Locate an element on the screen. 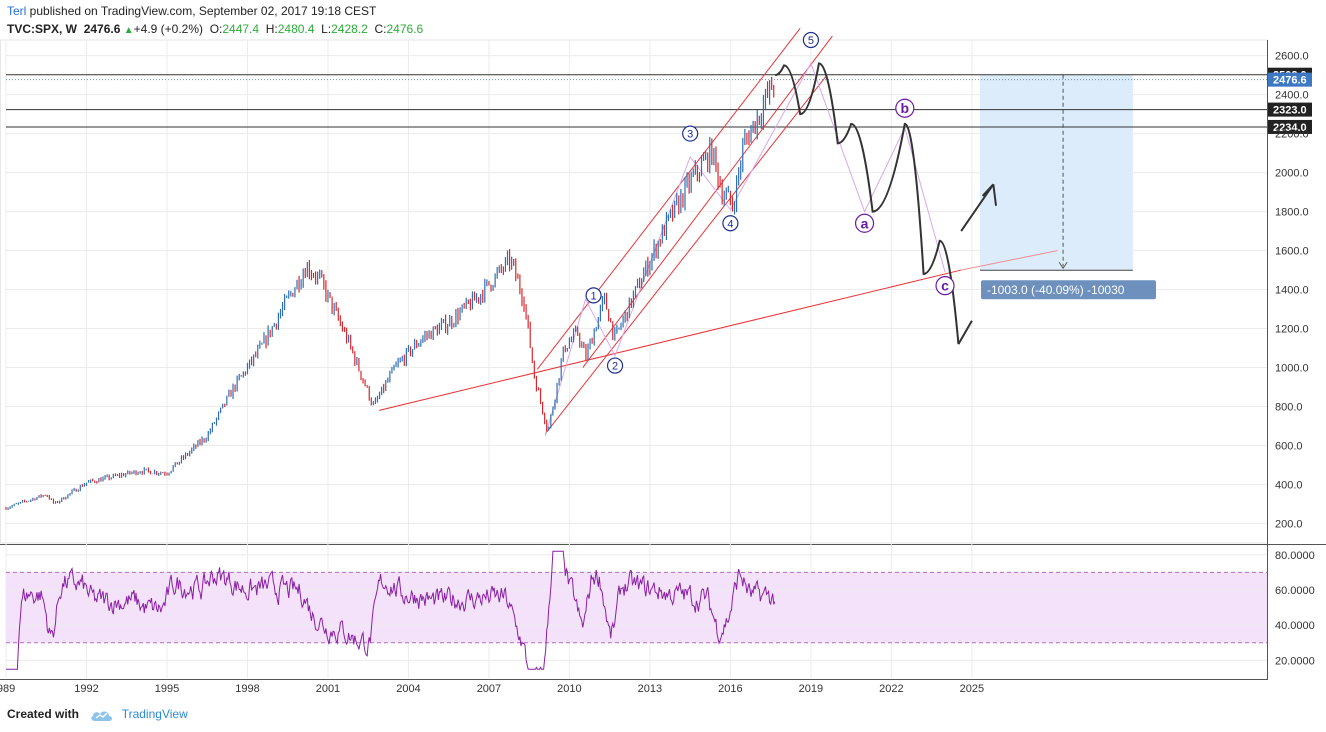  x-tick-label: 1992 is located at coordinates (86, 689).